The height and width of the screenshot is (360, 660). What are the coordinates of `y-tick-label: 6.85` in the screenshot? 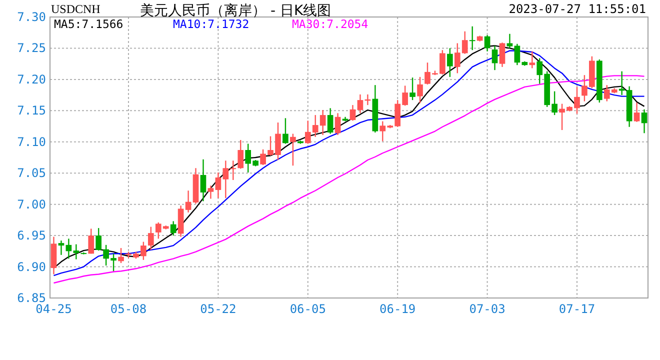 It's located at (31, 298).